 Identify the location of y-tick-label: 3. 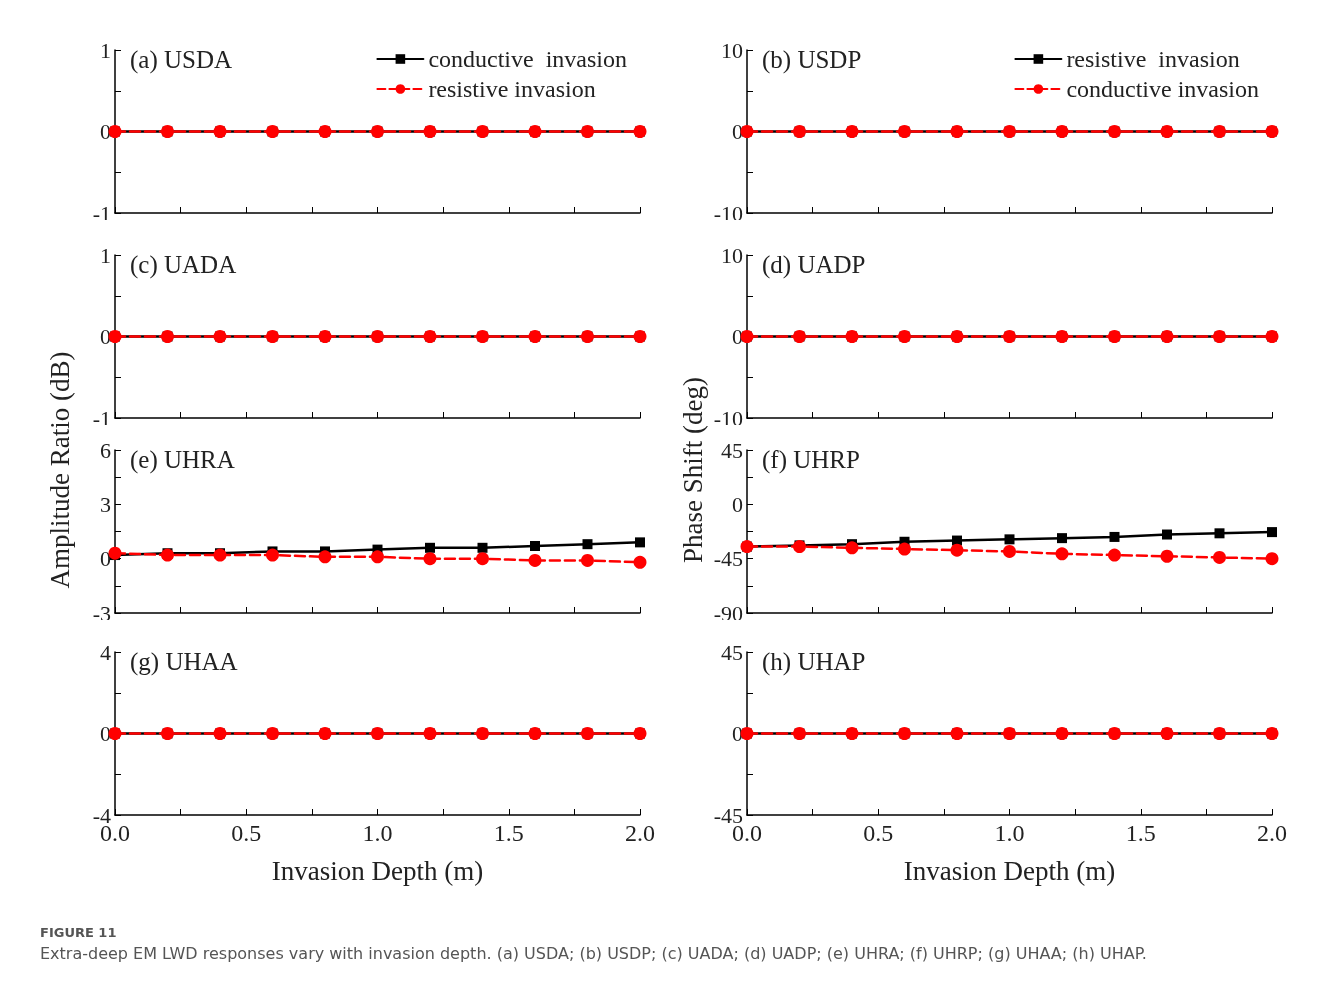
(105, 504).